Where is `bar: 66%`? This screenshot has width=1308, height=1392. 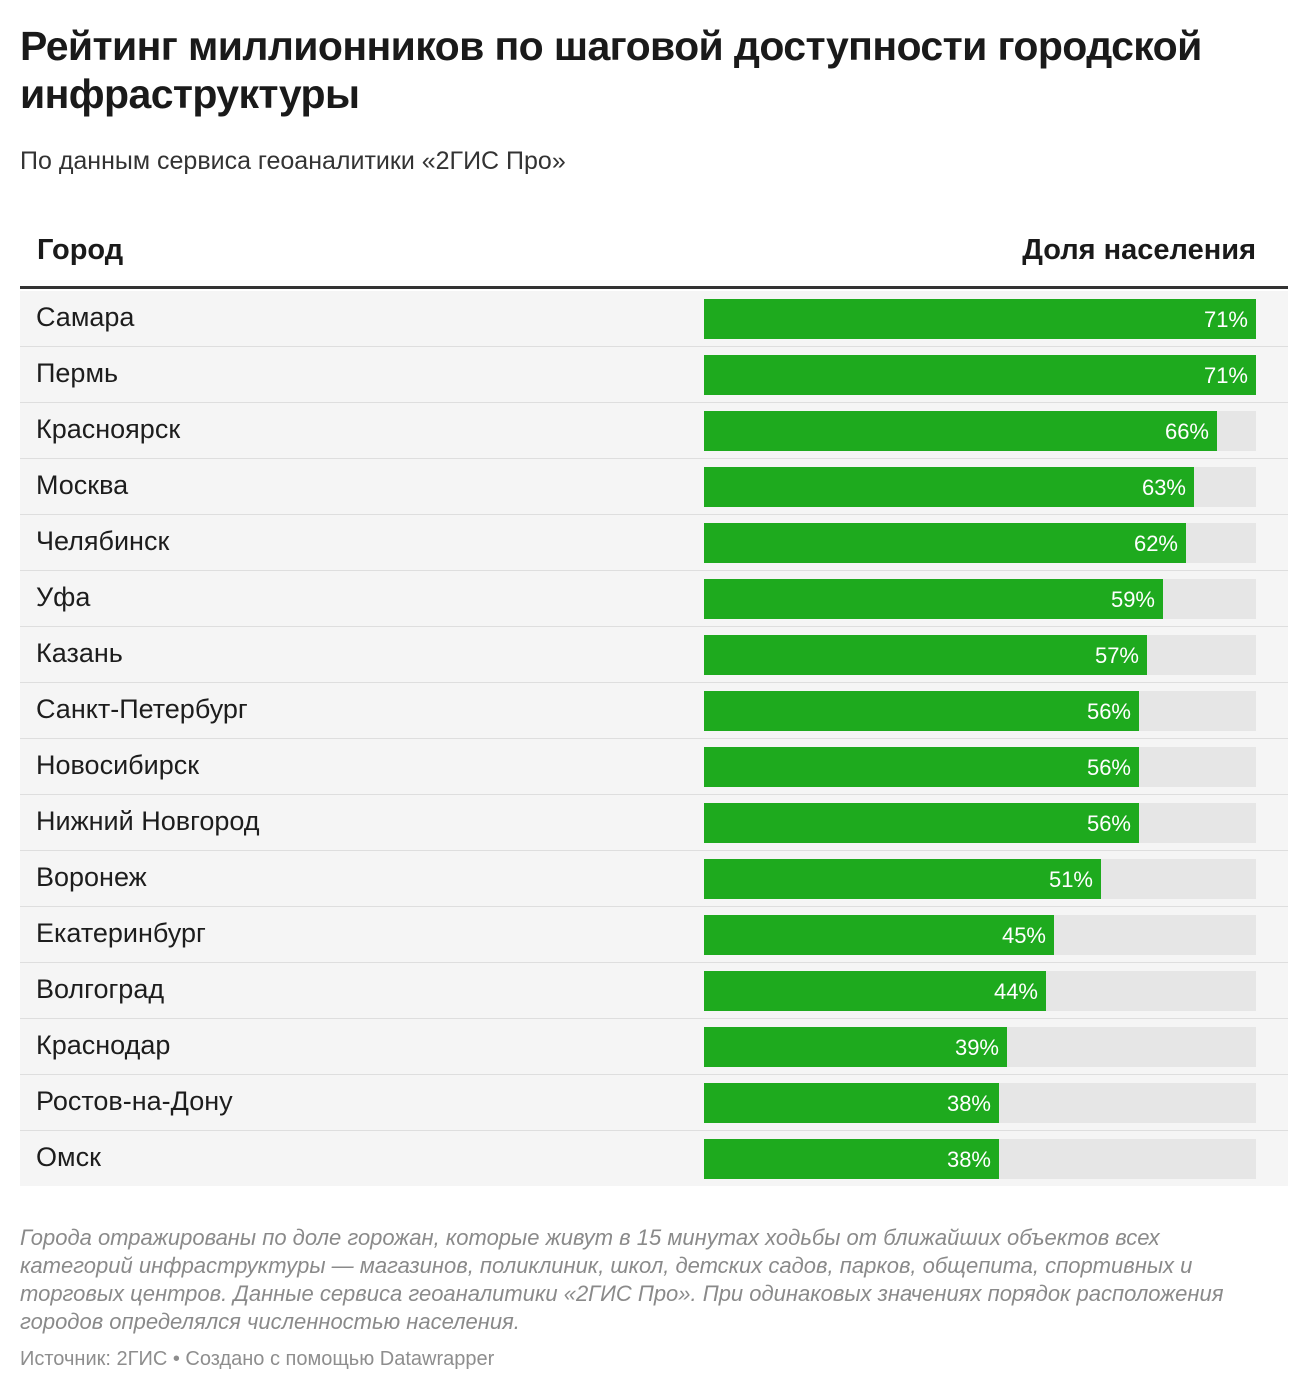 bar: 66% is located at coordinates (960, 431).